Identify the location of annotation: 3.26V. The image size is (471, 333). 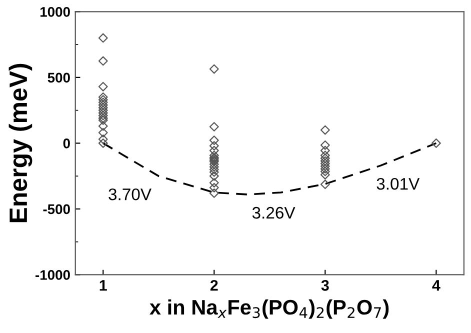
(274, 212).